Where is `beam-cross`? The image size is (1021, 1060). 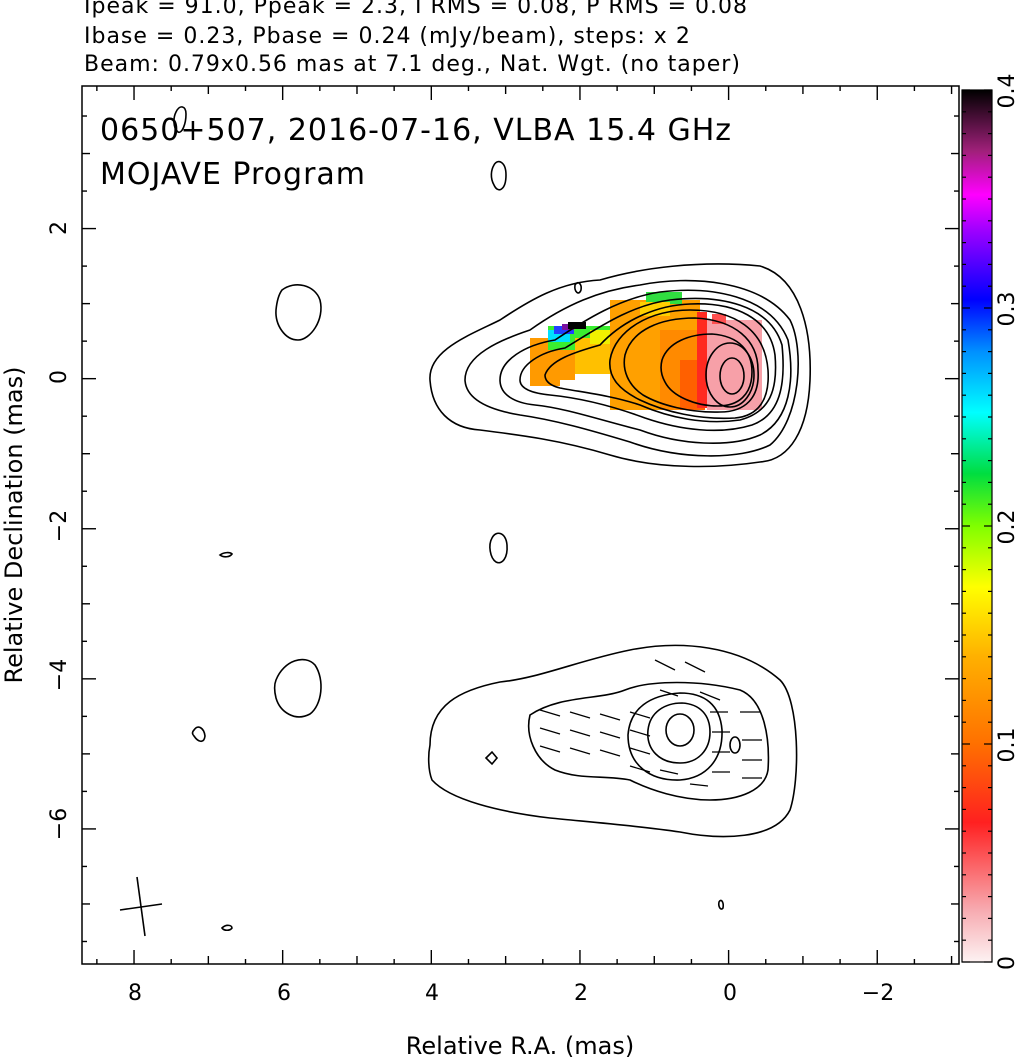
beam-cross is located at coordinates (141, 906).